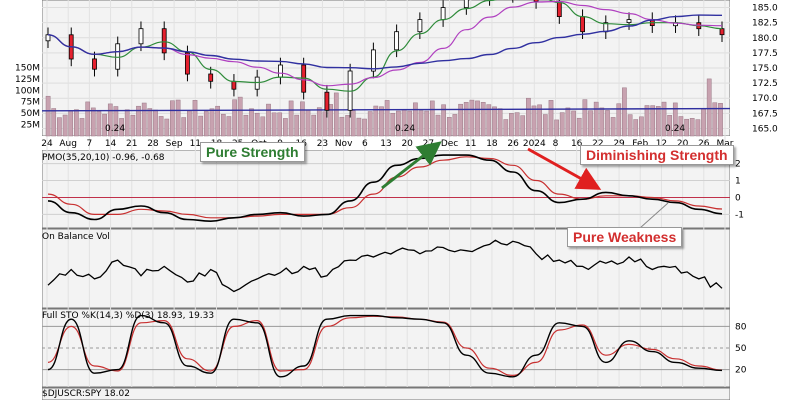 The image size is (800, 404). I want to click on date-tick-label: 20, so click(683, 144).